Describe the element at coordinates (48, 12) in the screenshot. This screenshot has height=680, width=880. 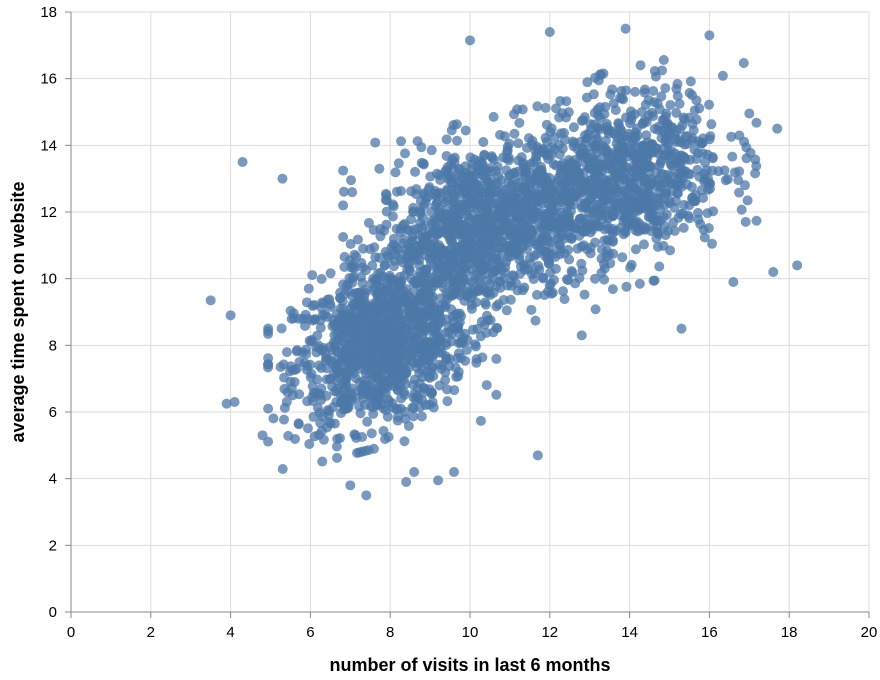
I see `y-tick-label: 18` at that location.